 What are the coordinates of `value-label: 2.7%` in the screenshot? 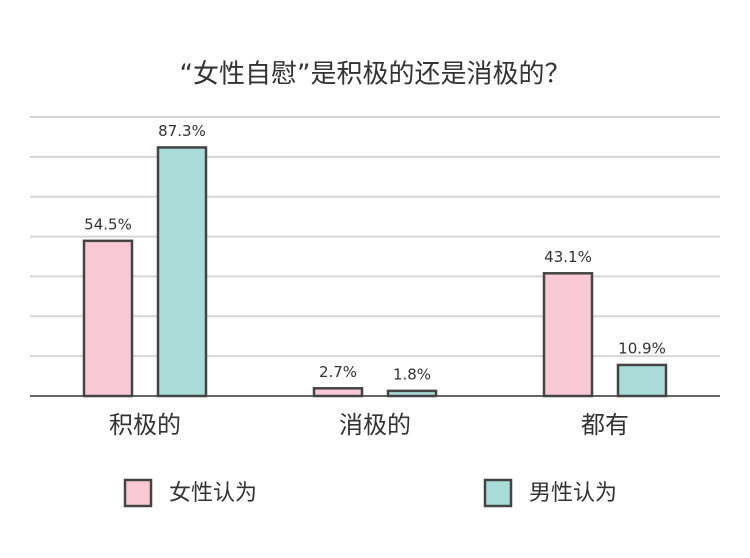 It's located at (338, 372).